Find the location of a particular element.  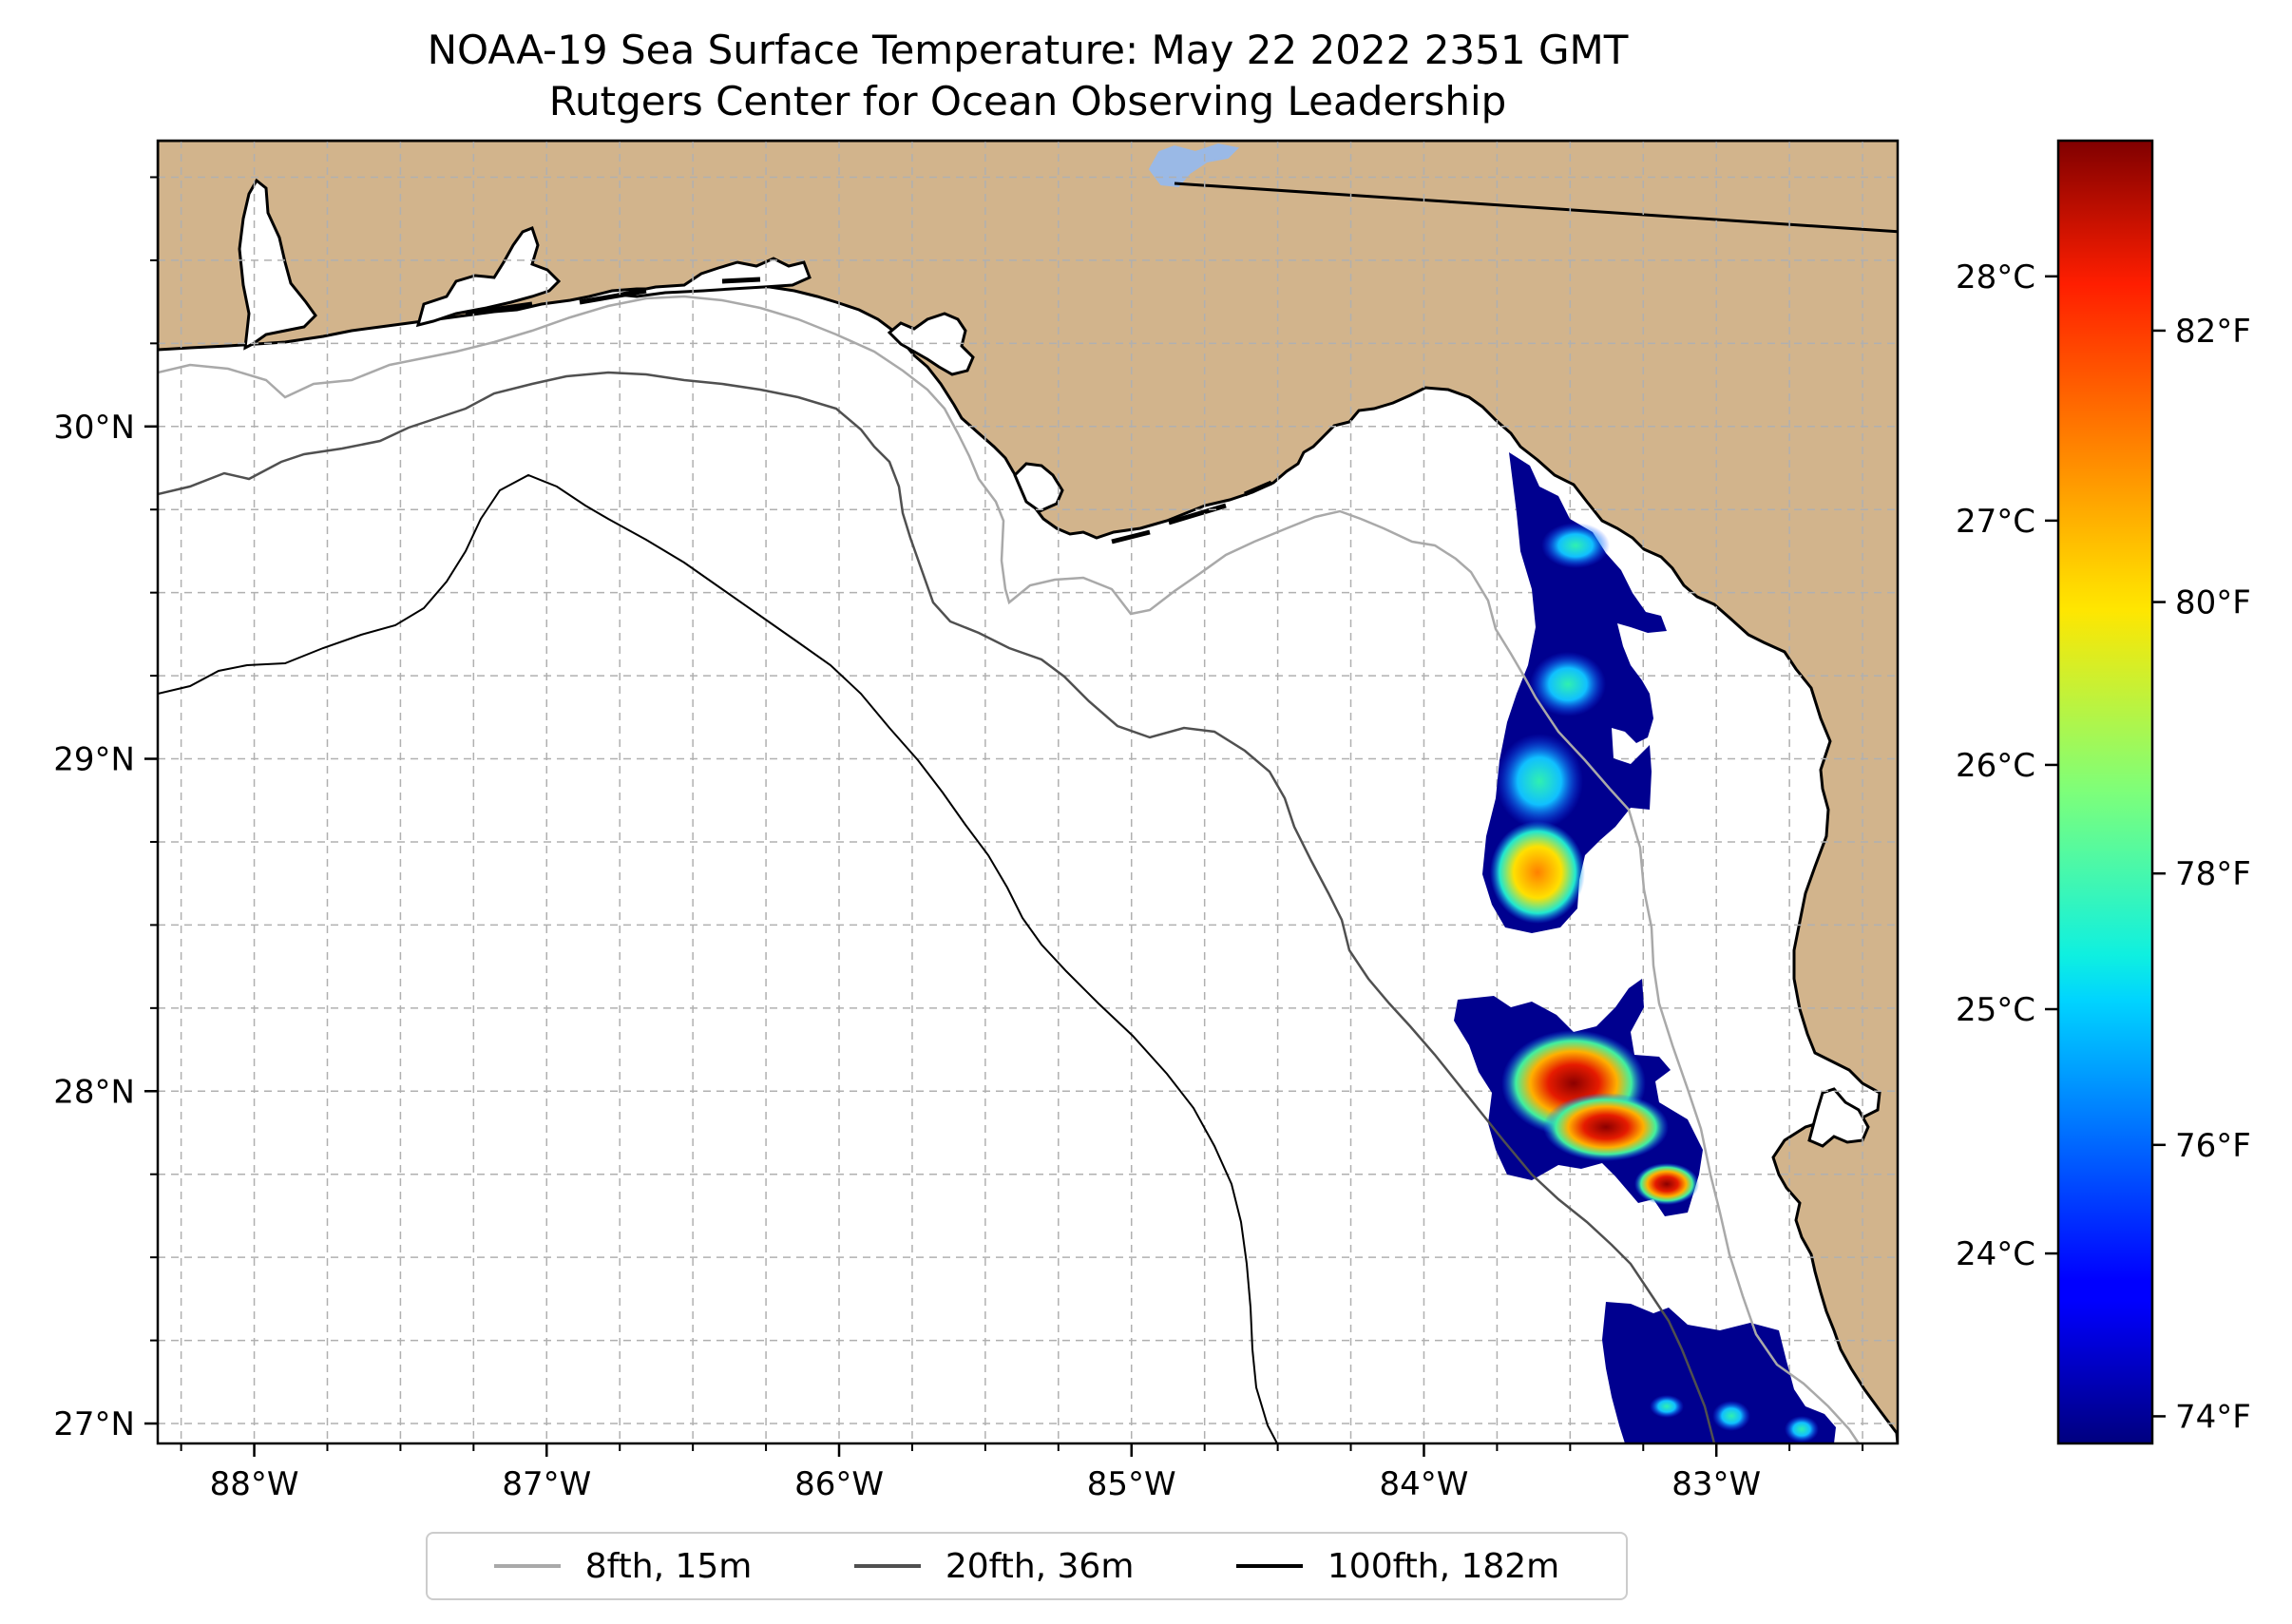

lat-tick-label: 28°N is located at coordinates (94, 1092).